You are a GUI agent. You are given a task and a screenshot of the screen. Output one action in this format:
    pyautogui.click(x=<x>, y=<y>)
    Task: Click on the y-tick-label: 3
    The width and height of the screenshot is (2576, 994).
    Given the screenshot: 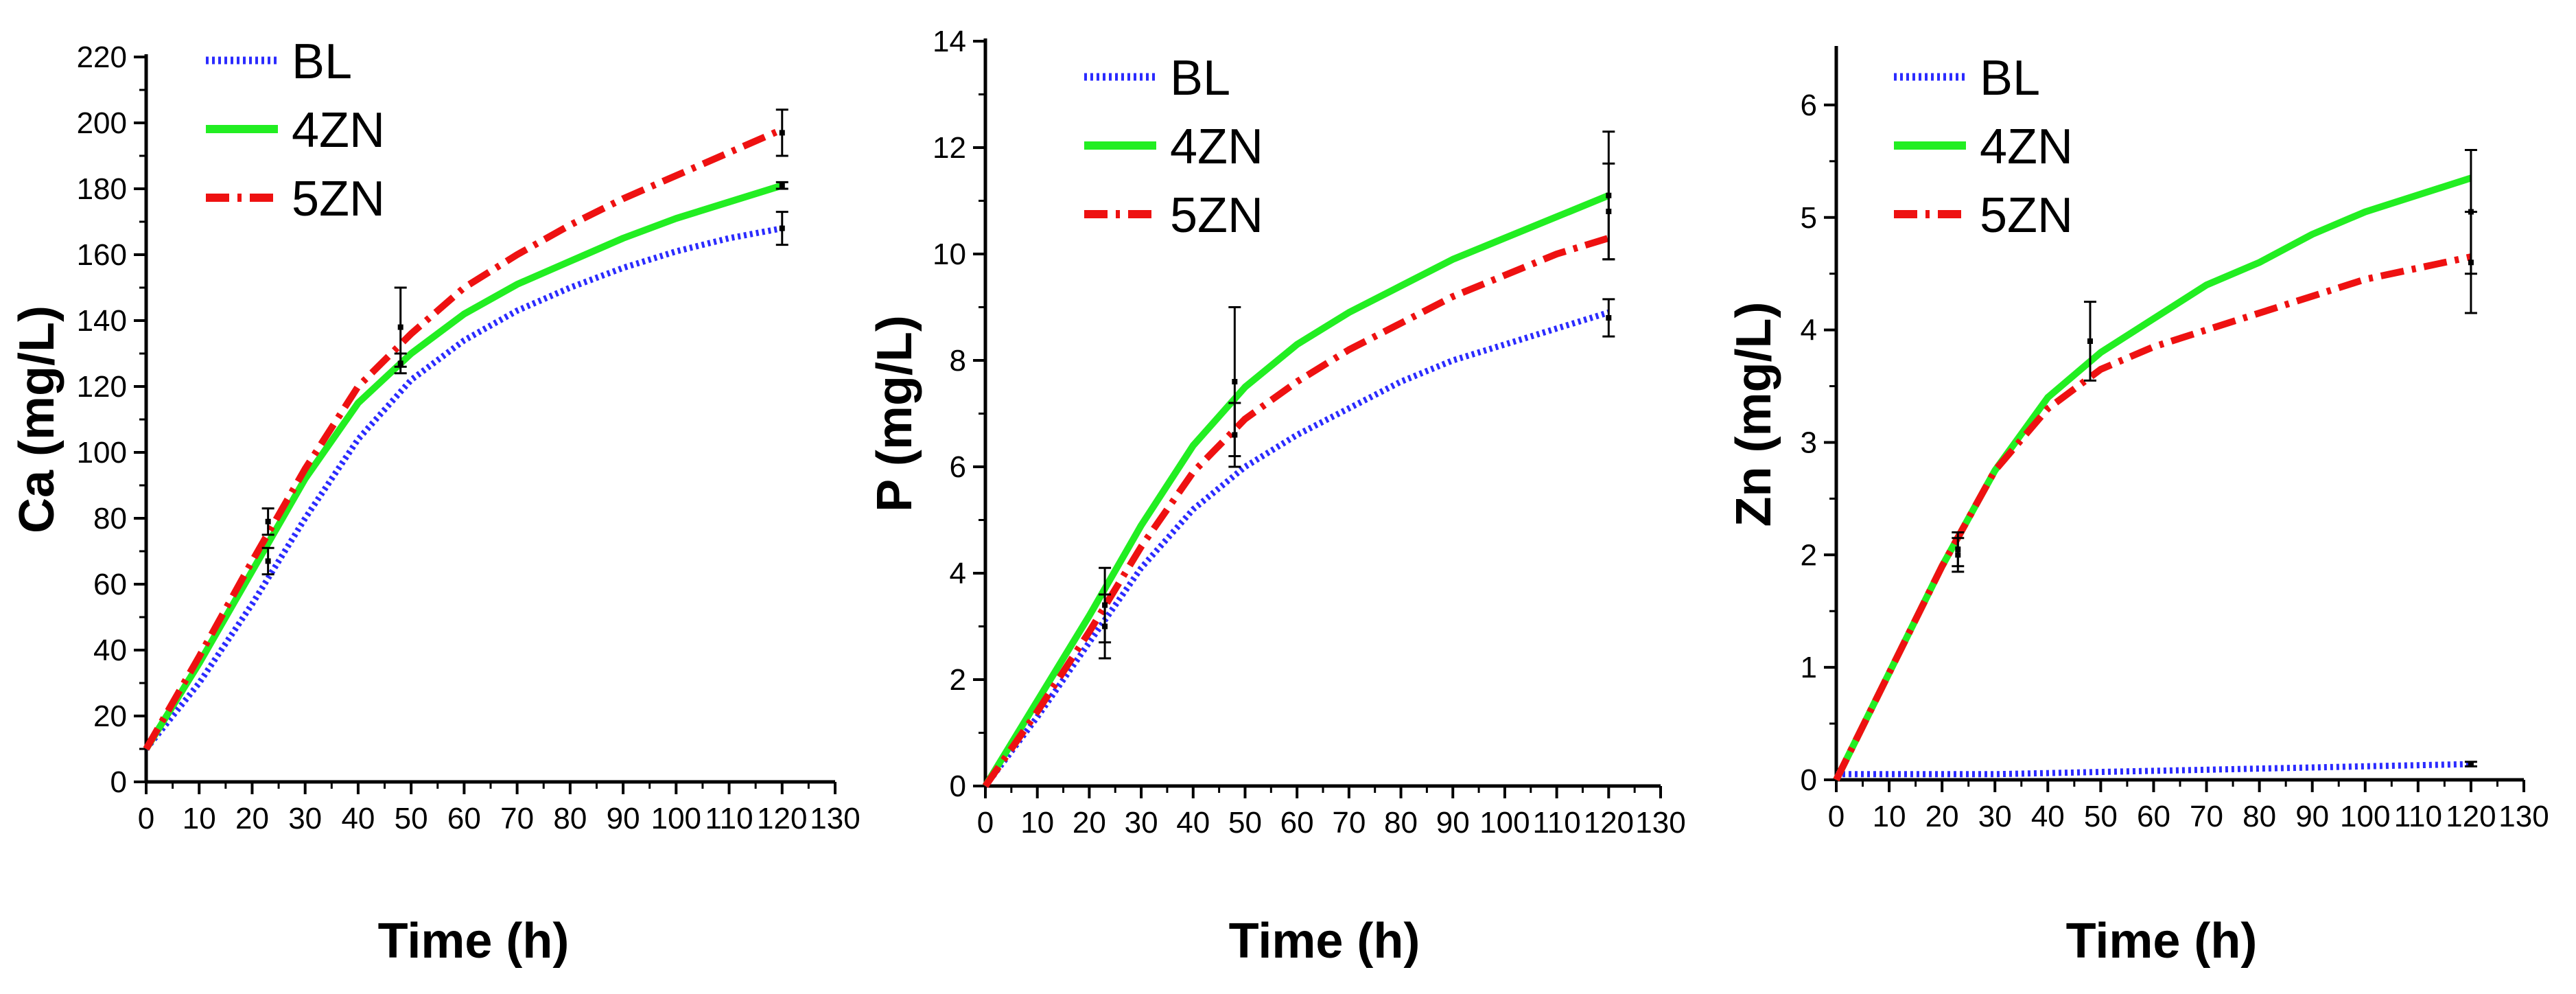 What is the action you would take?
    pyautogui.click(x=1809, y=442)
    